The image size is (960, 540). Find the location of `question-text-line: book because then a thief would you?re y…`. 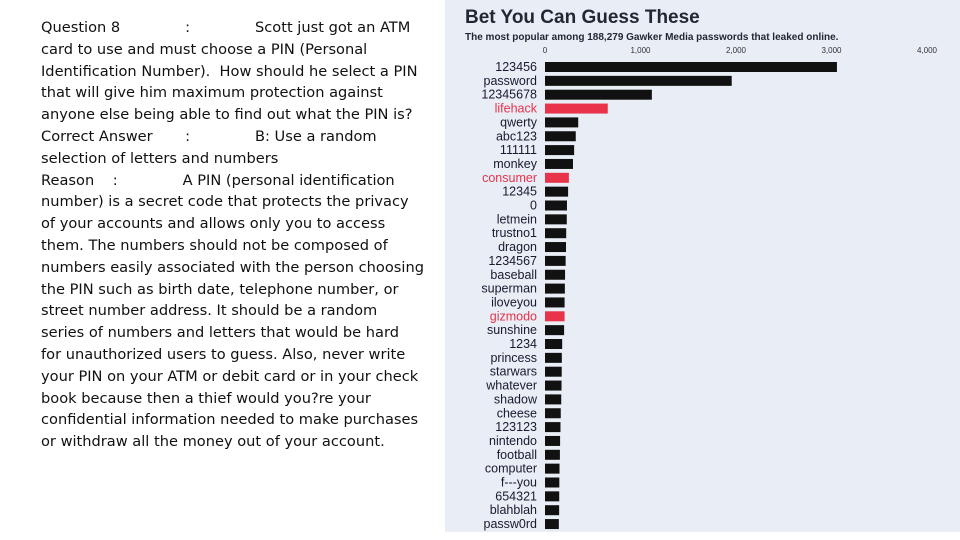

question-text-line: book because then a thief would you?re y… is located at coordinates (206, 398).